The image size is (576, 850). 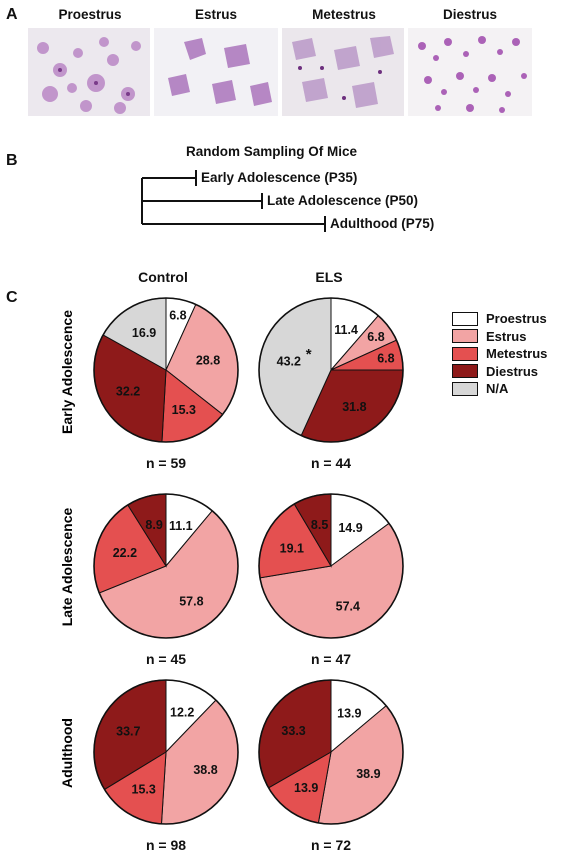 I want to click on sampling-tree, so click(x=233, y=201).